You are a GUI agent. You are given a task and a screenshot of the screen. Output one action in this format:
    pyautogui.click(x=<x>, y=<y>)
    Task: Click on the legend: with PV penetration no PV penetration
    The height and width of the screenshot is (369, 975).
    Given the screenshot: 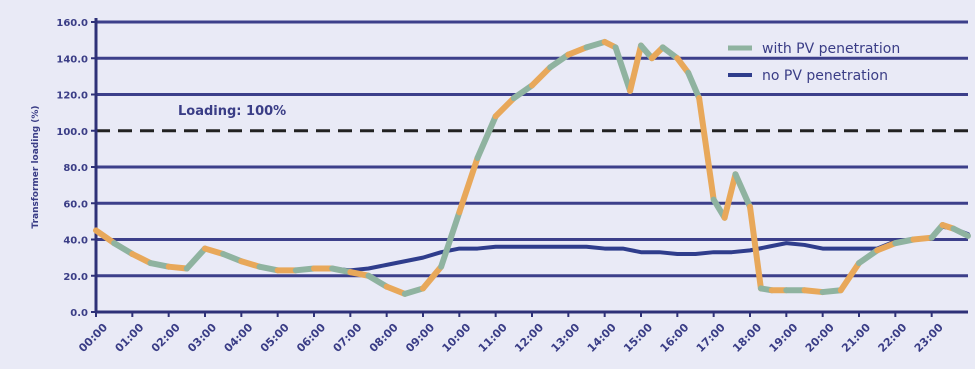 What is the action you would take?
    pyautogui.click(x=814, y=62)
    